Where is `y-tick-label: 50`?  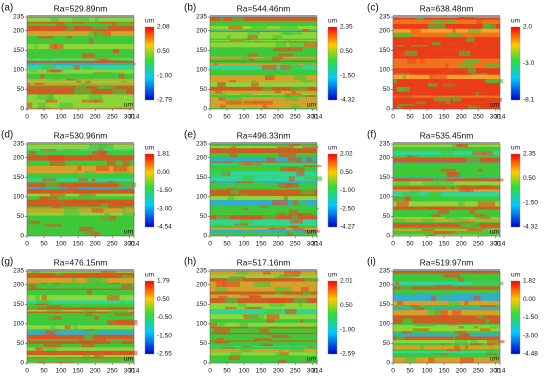
y-tick-label: 50 is located at coordinates (204, 343).